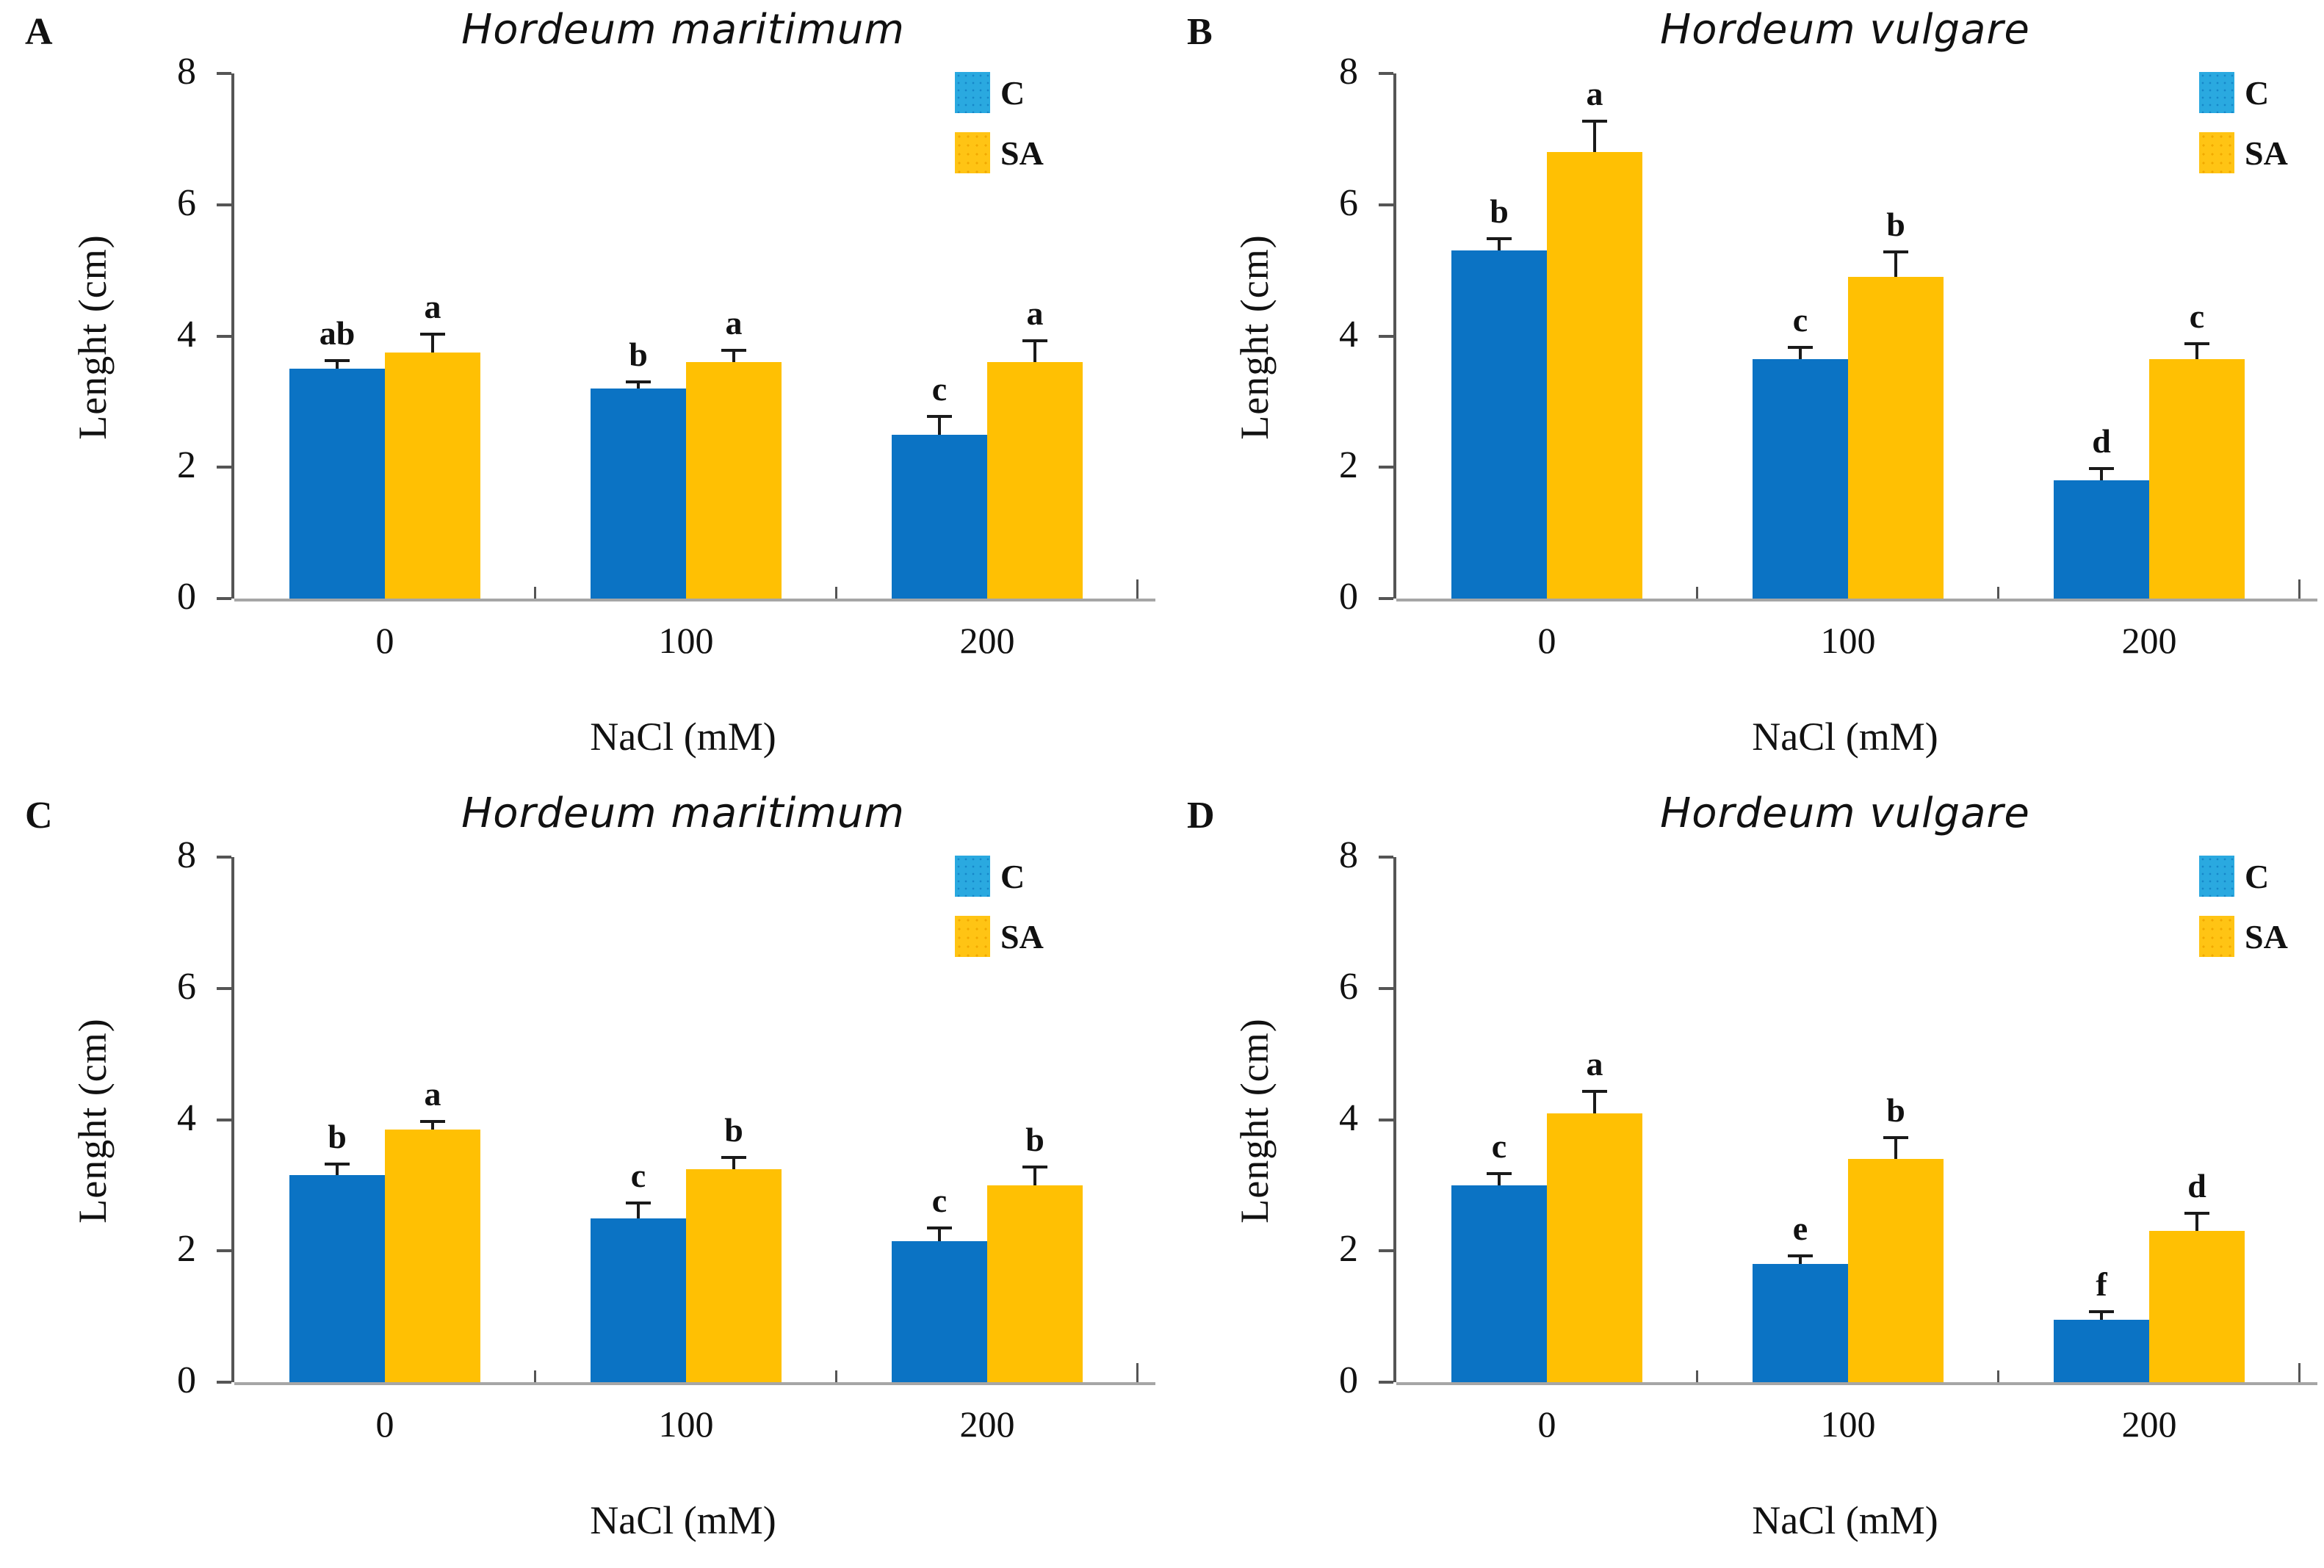  I want to click on legend: C SA, so click(1000, 122).